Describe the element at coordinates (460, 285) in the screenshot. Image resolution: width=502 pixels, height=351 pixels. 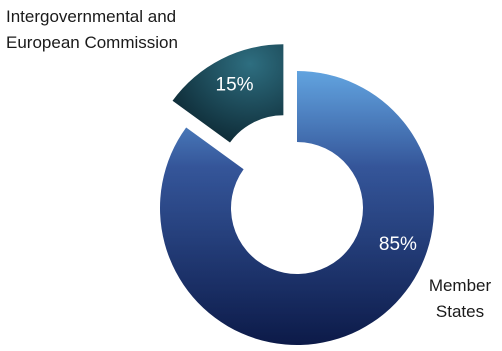
I see `category-label-member-states-line-0: Member` at that location.